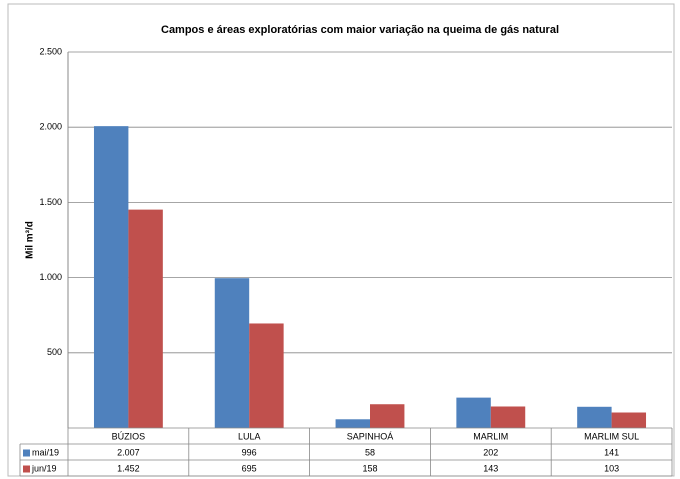  Describe the element at coordinates (611, 452) in the screenshot. I see `table-value: 141` at that location.